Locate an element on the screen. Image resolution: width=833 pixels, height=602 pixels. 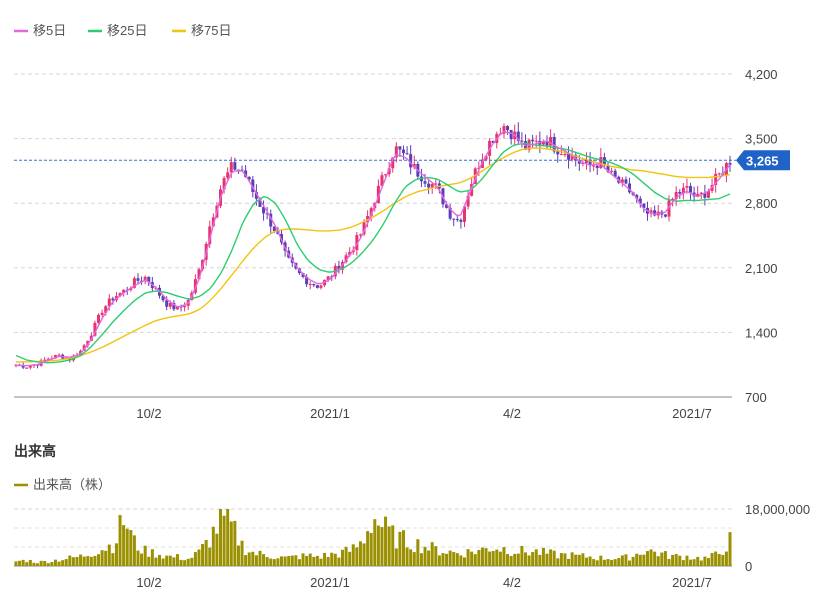
legend-item-ma5: 移5日 is located at coordinates (40, 30).